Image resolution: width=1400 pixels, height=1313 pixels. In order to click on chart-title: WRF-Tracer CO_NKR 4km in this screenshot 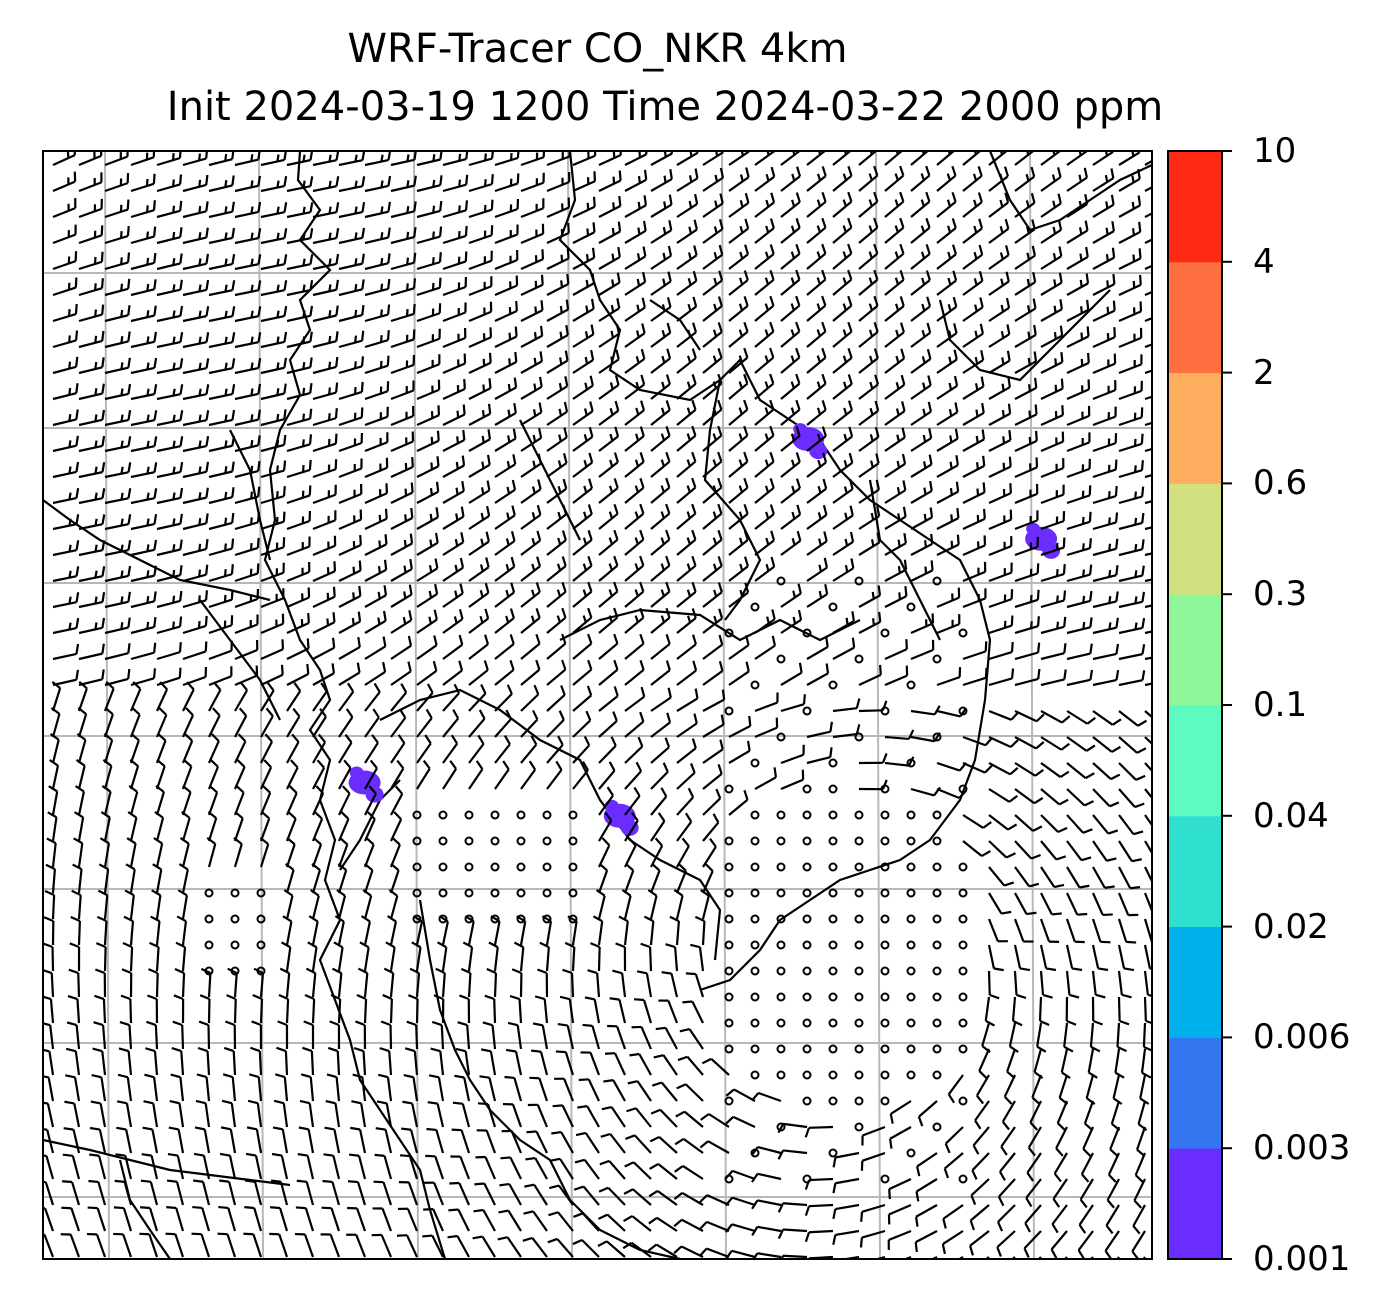, I will do `click(597, 49)`.